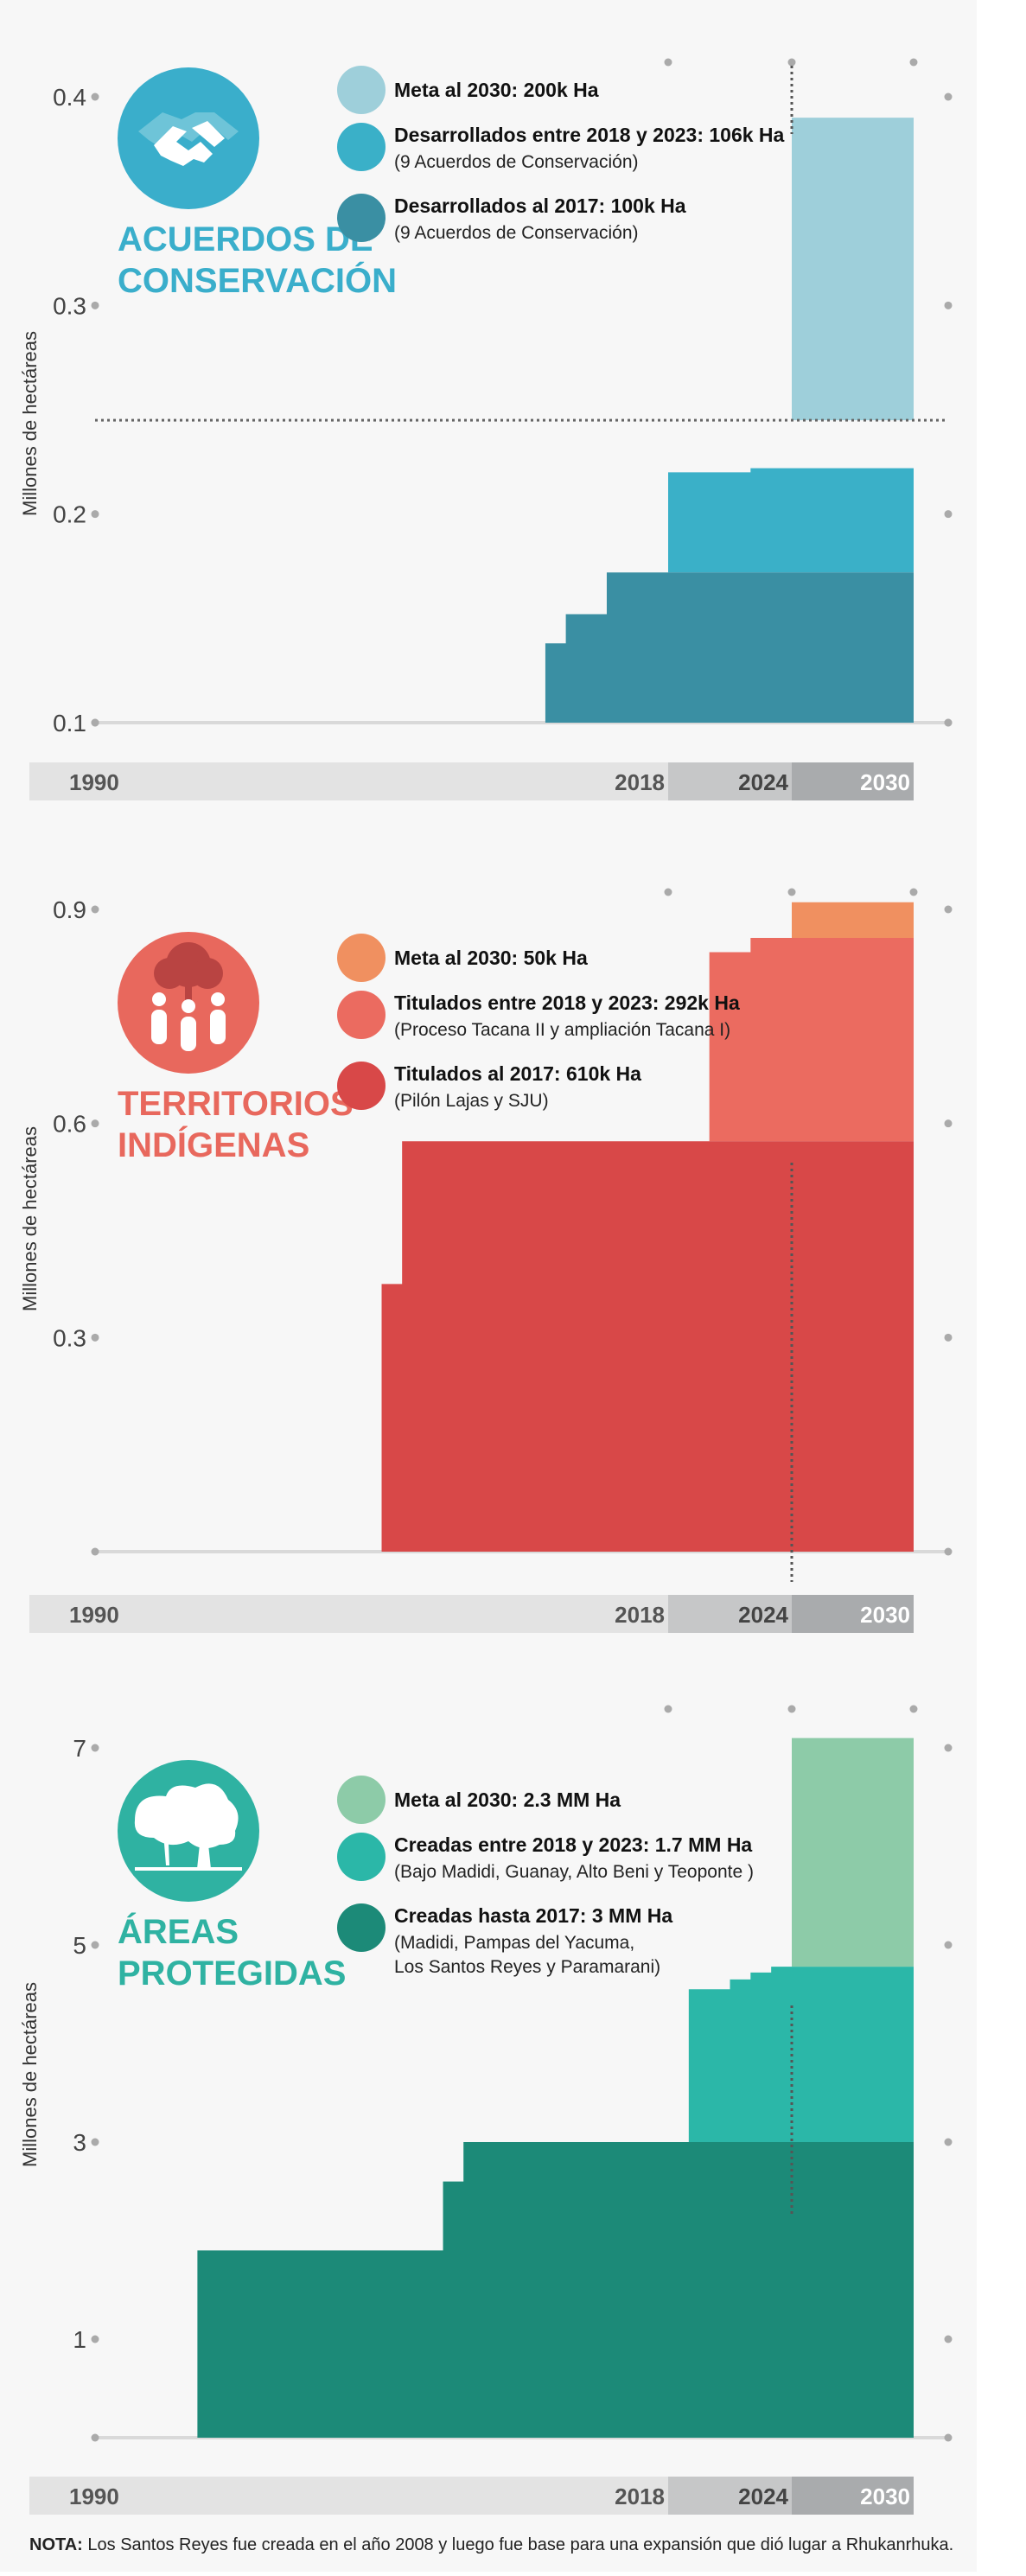 The image size is (1026, 2576). I want to click on timeline-strip-recent, so click(730, 1614).